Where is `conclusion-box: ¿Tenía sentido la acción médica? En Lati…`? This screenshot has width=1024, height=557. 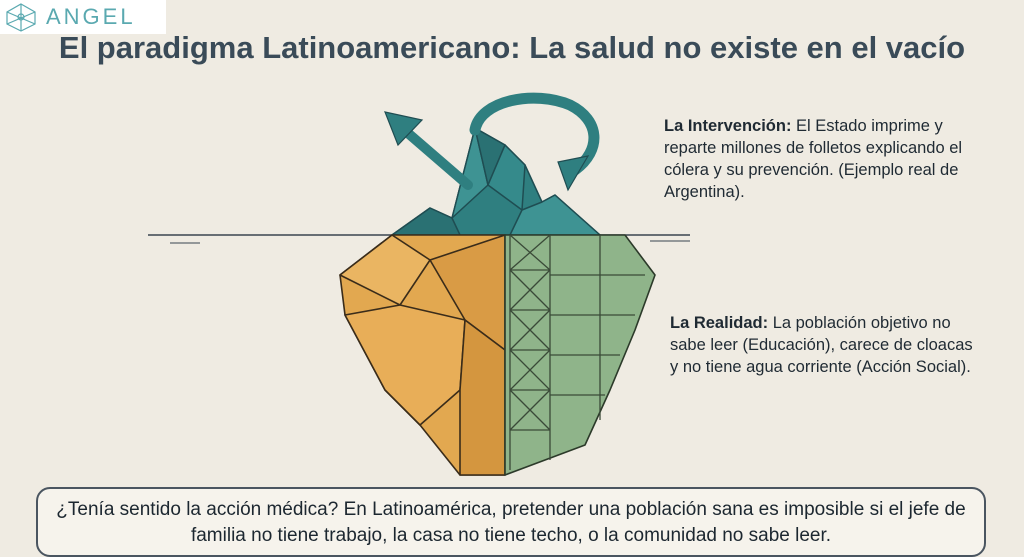 conclusion-box: ¿Tenía sentido la acción médica? En Lati… is located at coordinates (511, 522).